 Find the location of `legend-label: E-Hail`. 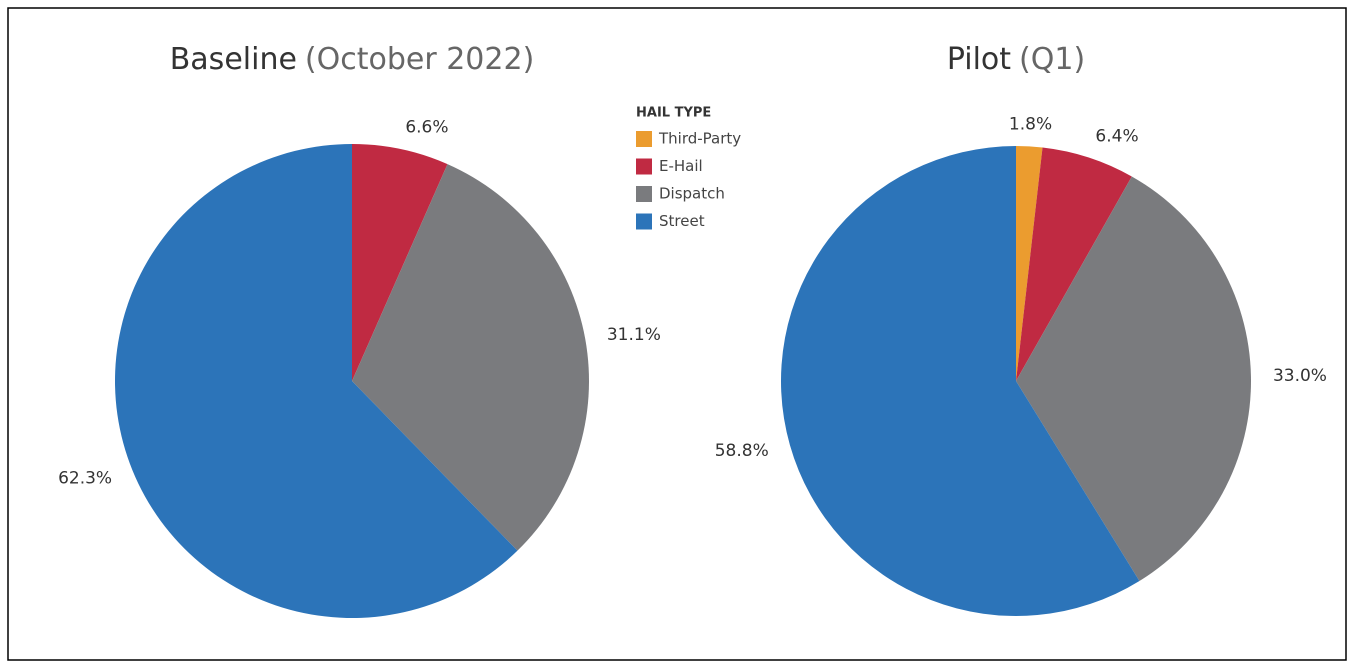

legend-label: E-Hail is located at coordinates (681, 166).